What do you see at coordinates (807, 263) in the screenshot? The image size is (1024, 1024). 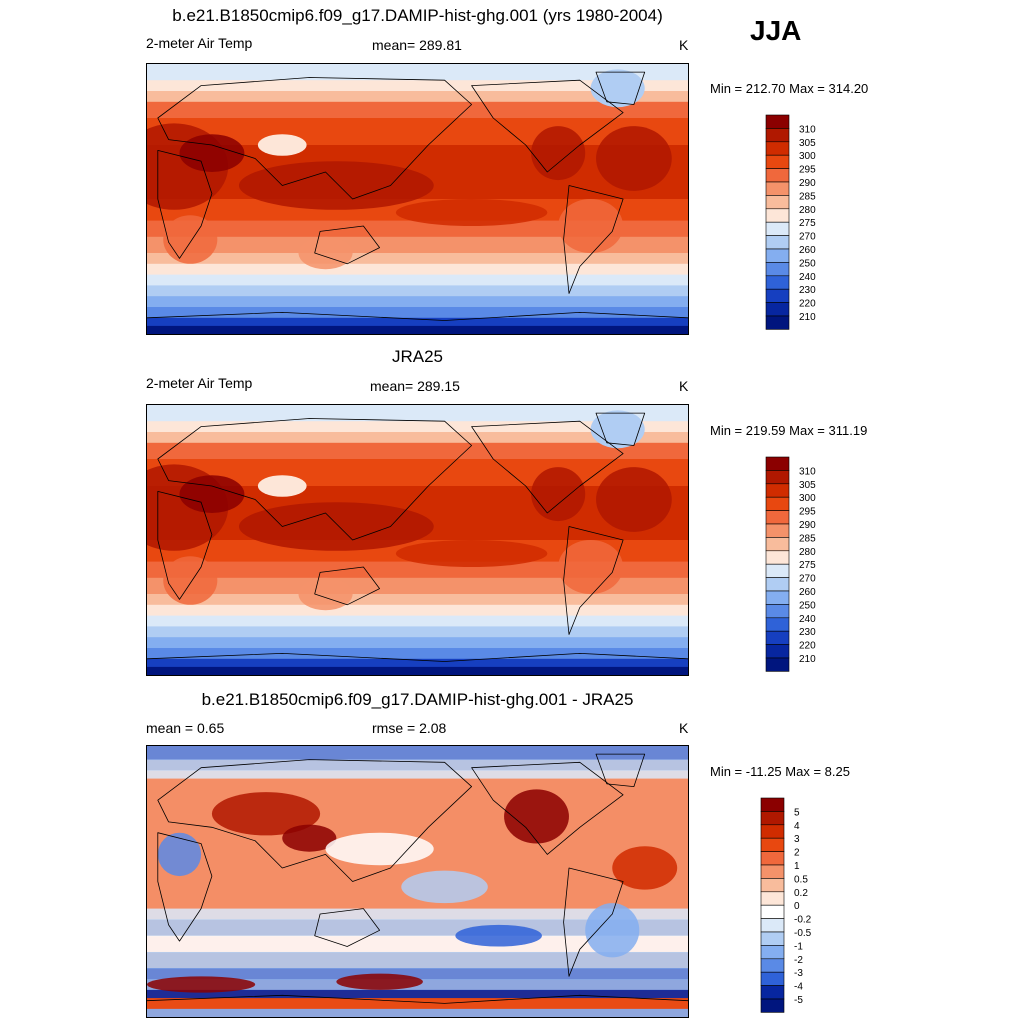 I see `colorbar-tick-label: 250` at bounding box center [807, 263].